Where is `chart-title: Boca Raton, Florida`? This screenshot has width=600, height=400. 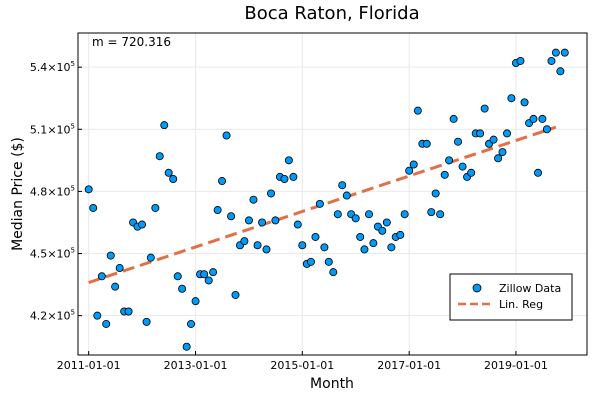
chart-title: Boca Raton, Florida is located at coordinates (331, 13).